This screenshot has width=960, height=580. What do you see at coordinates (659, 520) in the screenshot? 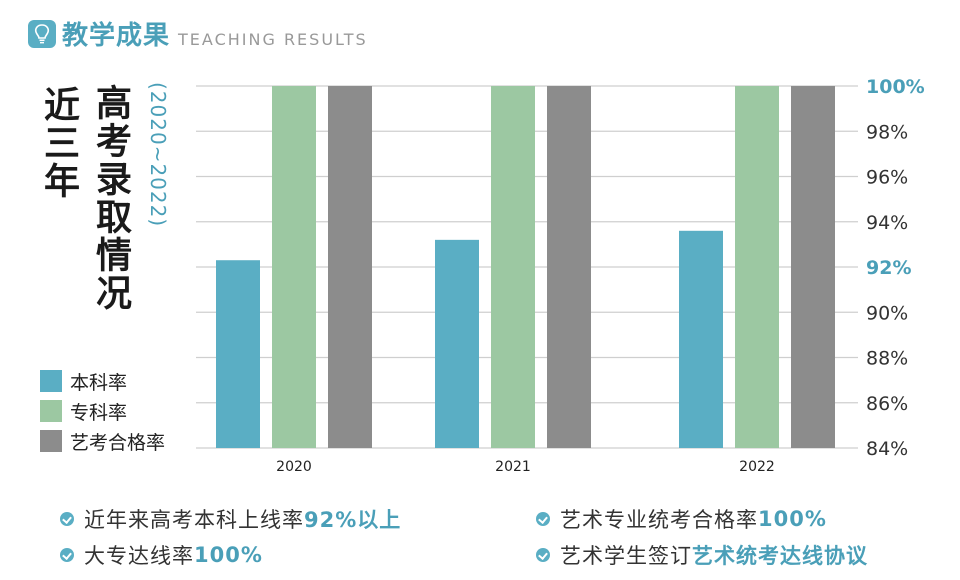
I see `highlight-text: 艺术专业统考合格率` at bounding box center [659, 520].